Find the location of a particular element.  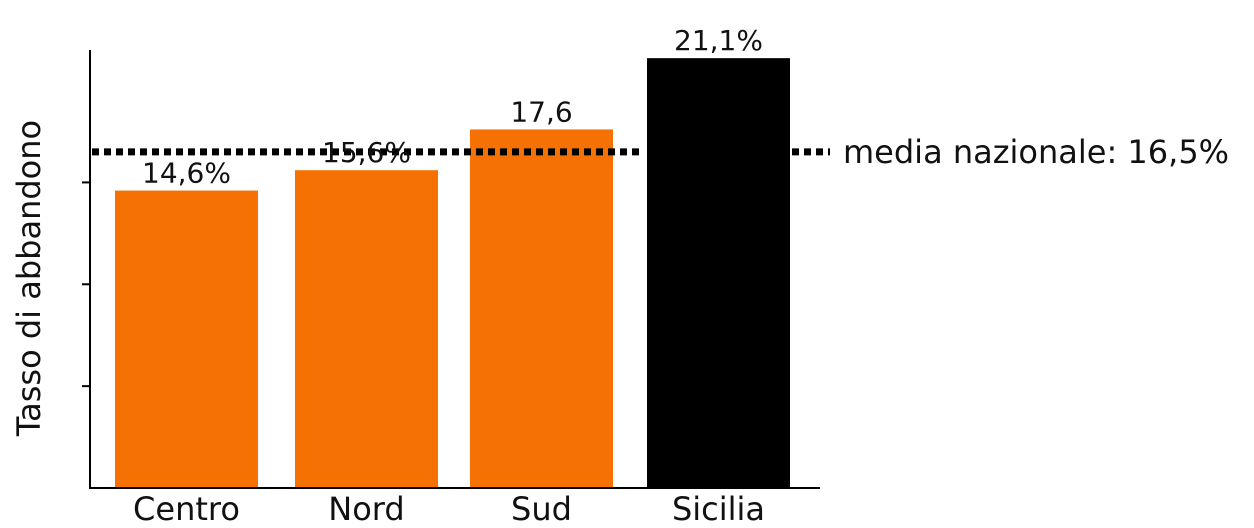

bar-sud is located at coordinates (541, 308).